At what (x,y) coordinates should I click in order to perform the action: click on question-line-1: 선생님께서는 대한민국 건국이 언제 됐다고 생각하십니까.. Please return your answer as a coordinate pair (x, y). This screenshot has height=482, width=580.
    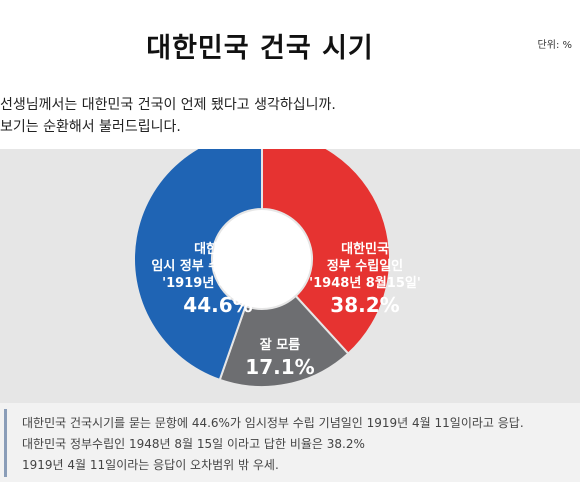
    Looking at the image, I should click on (168, 105).